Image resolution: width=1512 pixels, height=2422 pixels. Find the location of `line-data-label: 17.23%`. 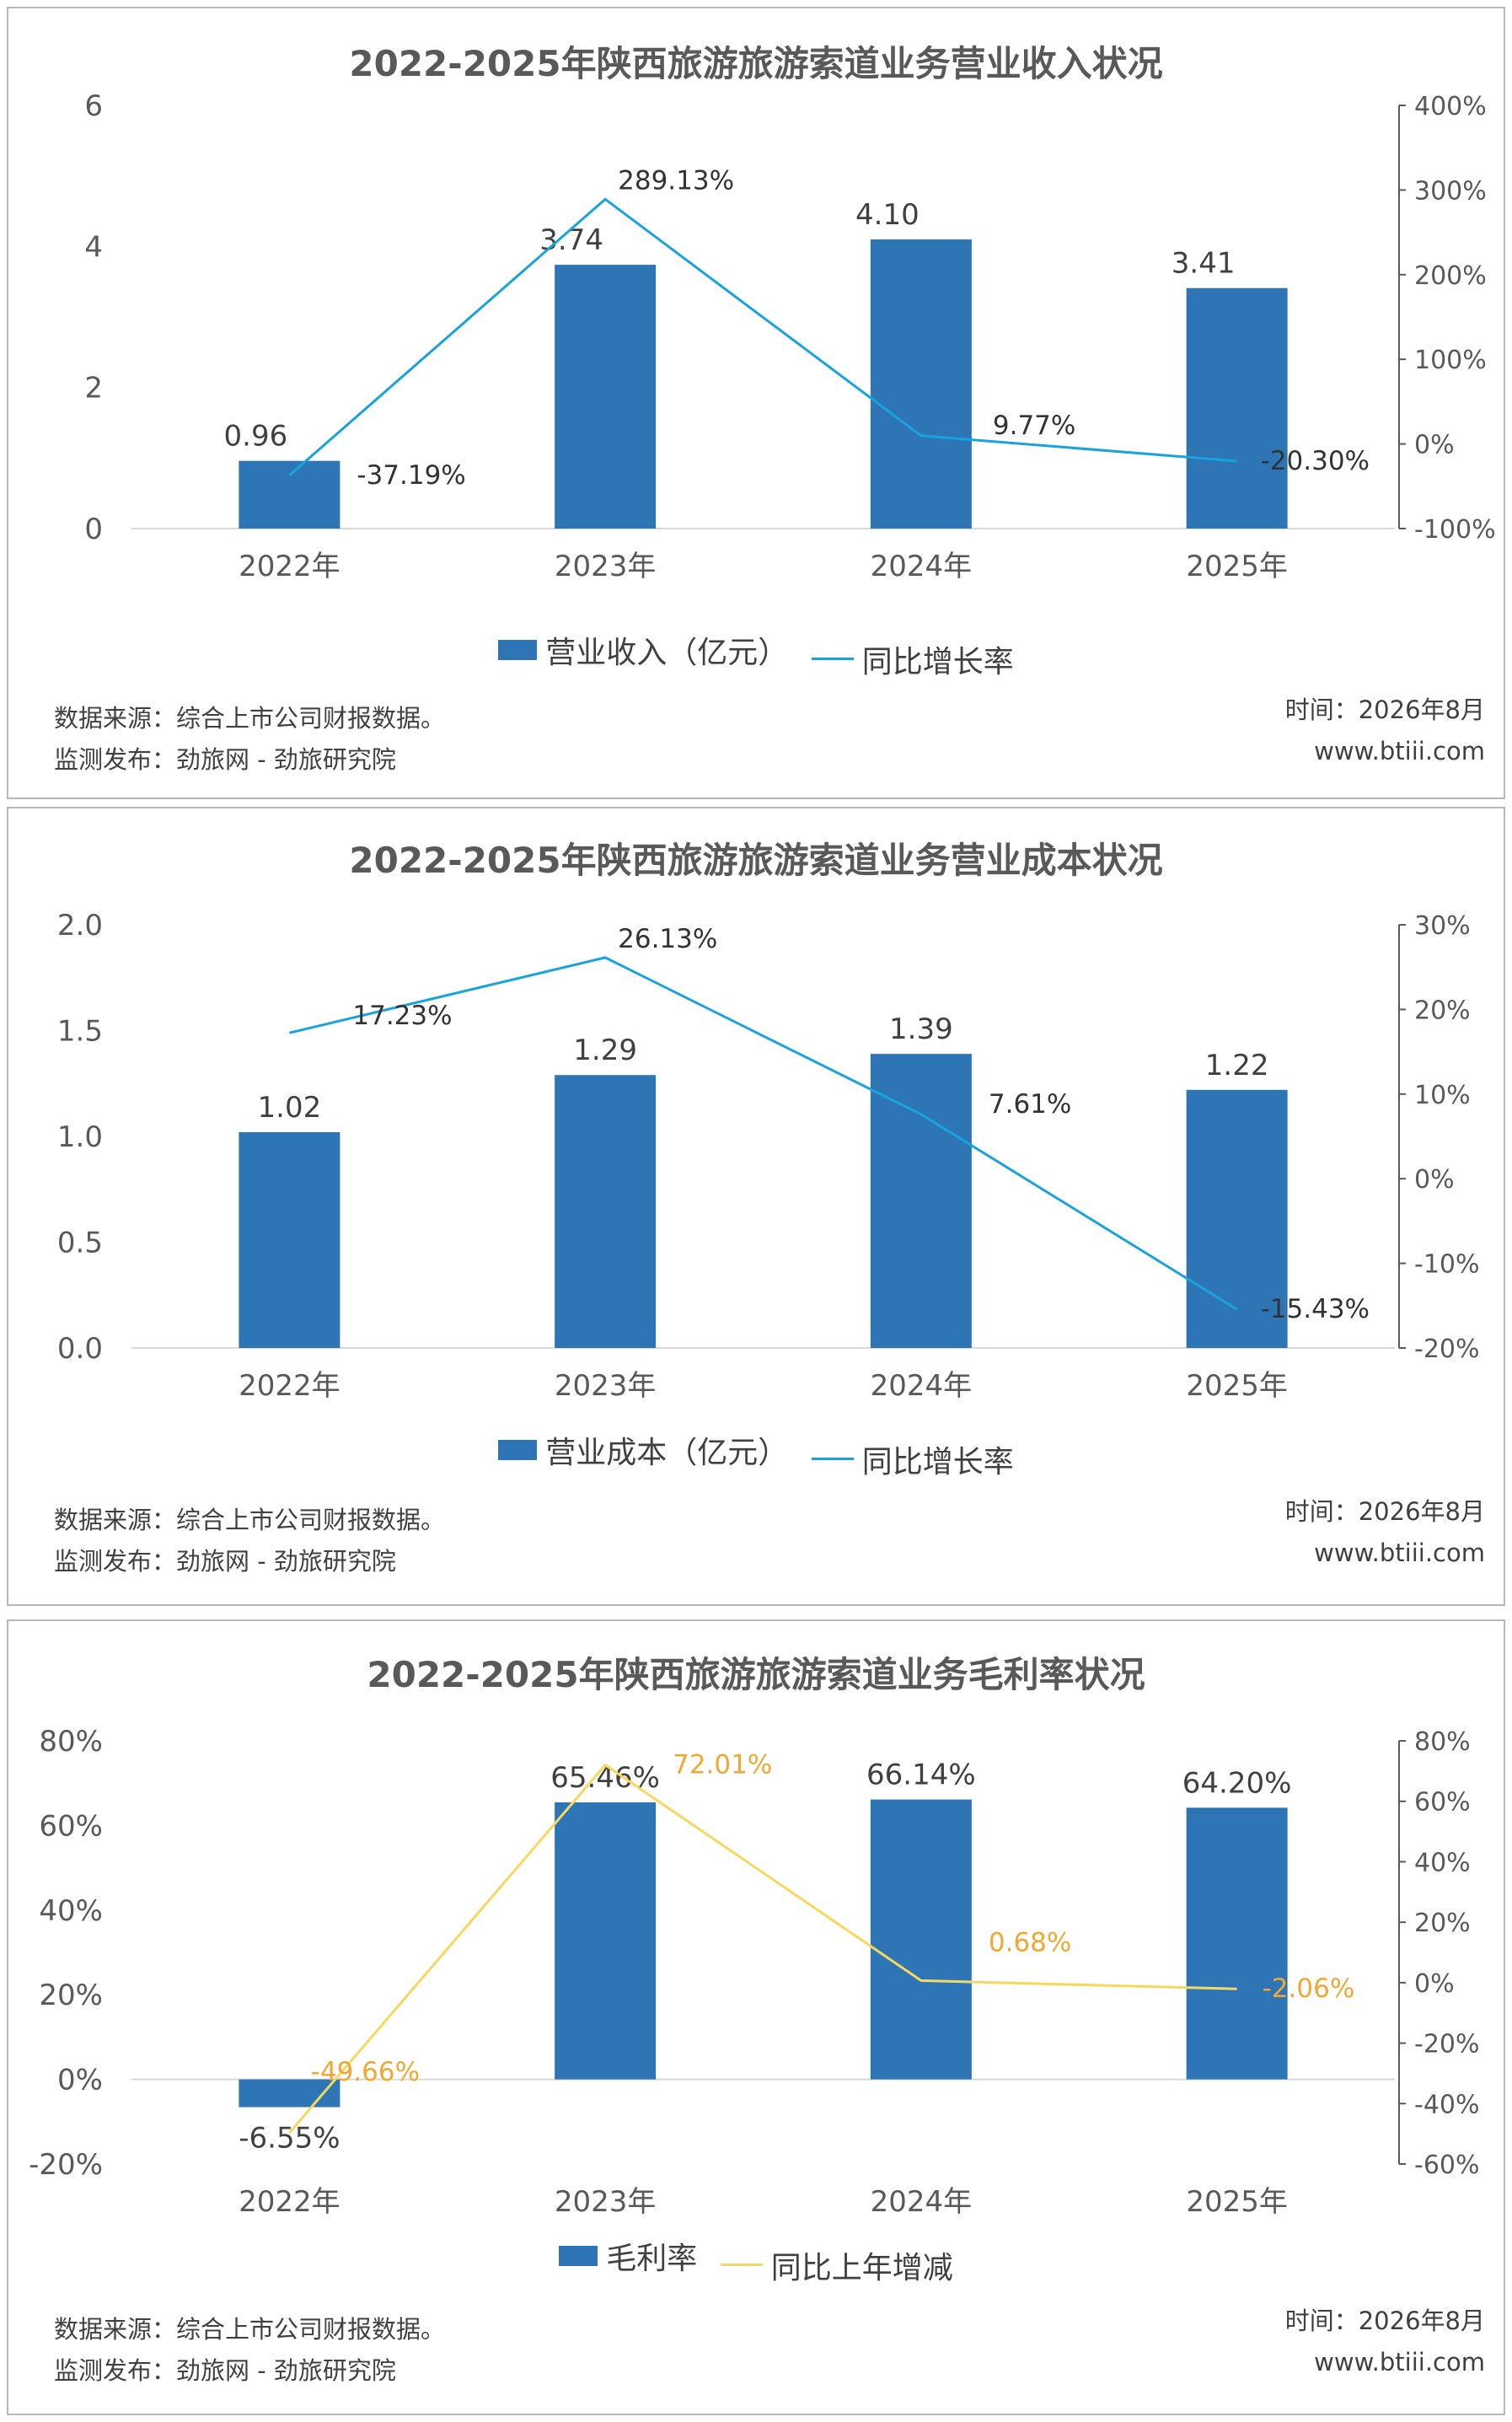

line-data-label: 17.23% is located at coordinates (402, 1016).